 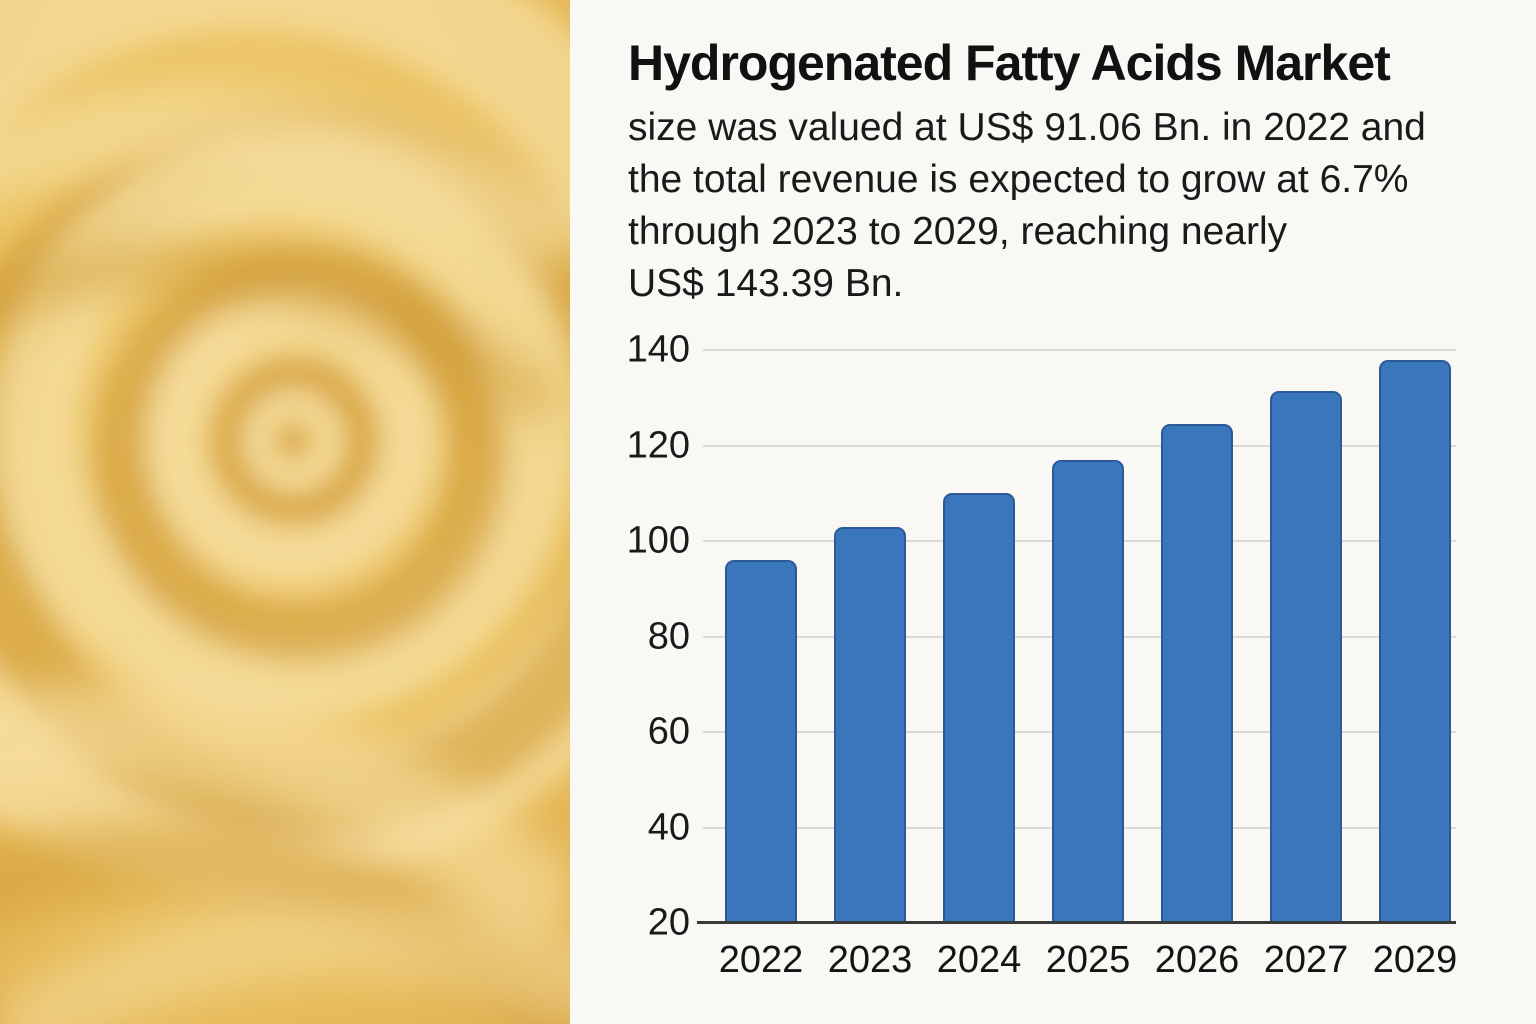 What do you see at coordinates (1088, 691) in the screenshot?
I see `bar-2025` at bounding box center [1088, 691].